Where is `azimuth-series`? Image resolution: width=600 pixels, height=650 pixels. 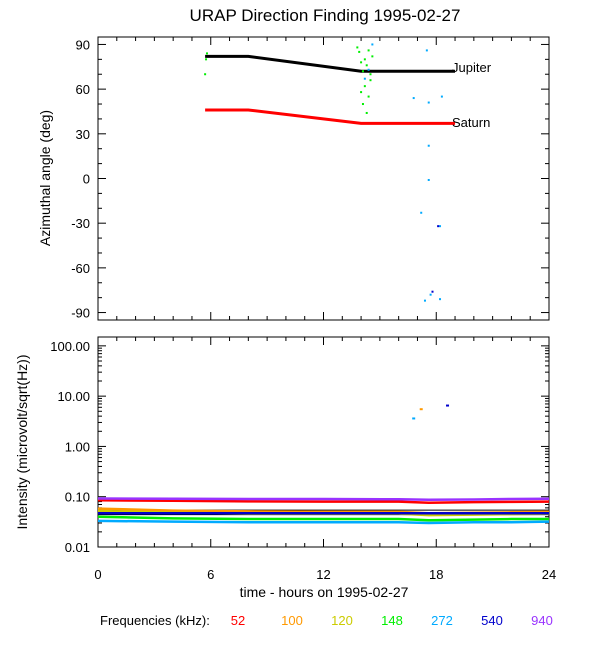 azimuth-series is located at coordinates (330, 89).